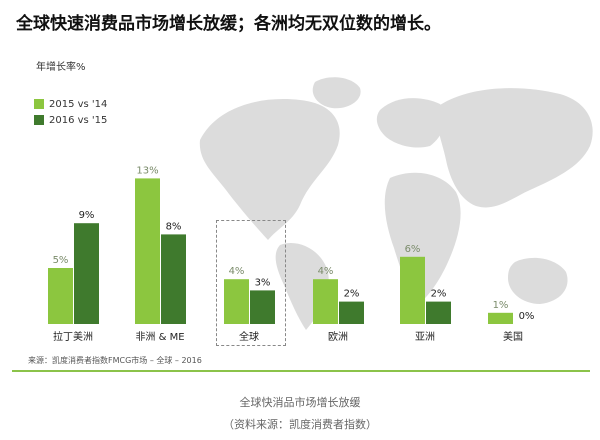 The image size is (600, 440). I want to click on source-note: 来源：凯度消费者指数FMCG市场 – 全球 – 2016, so click(115, 360).